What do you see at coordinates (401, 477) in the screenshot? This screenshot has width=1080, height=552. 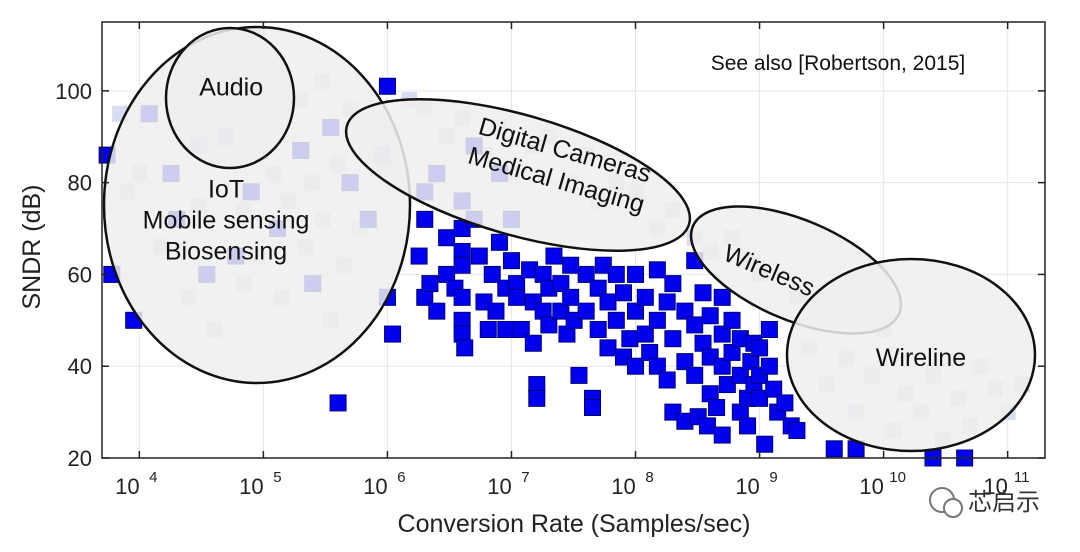 I see `x-tick-exponent: 6` at bounding box center [401, 477].